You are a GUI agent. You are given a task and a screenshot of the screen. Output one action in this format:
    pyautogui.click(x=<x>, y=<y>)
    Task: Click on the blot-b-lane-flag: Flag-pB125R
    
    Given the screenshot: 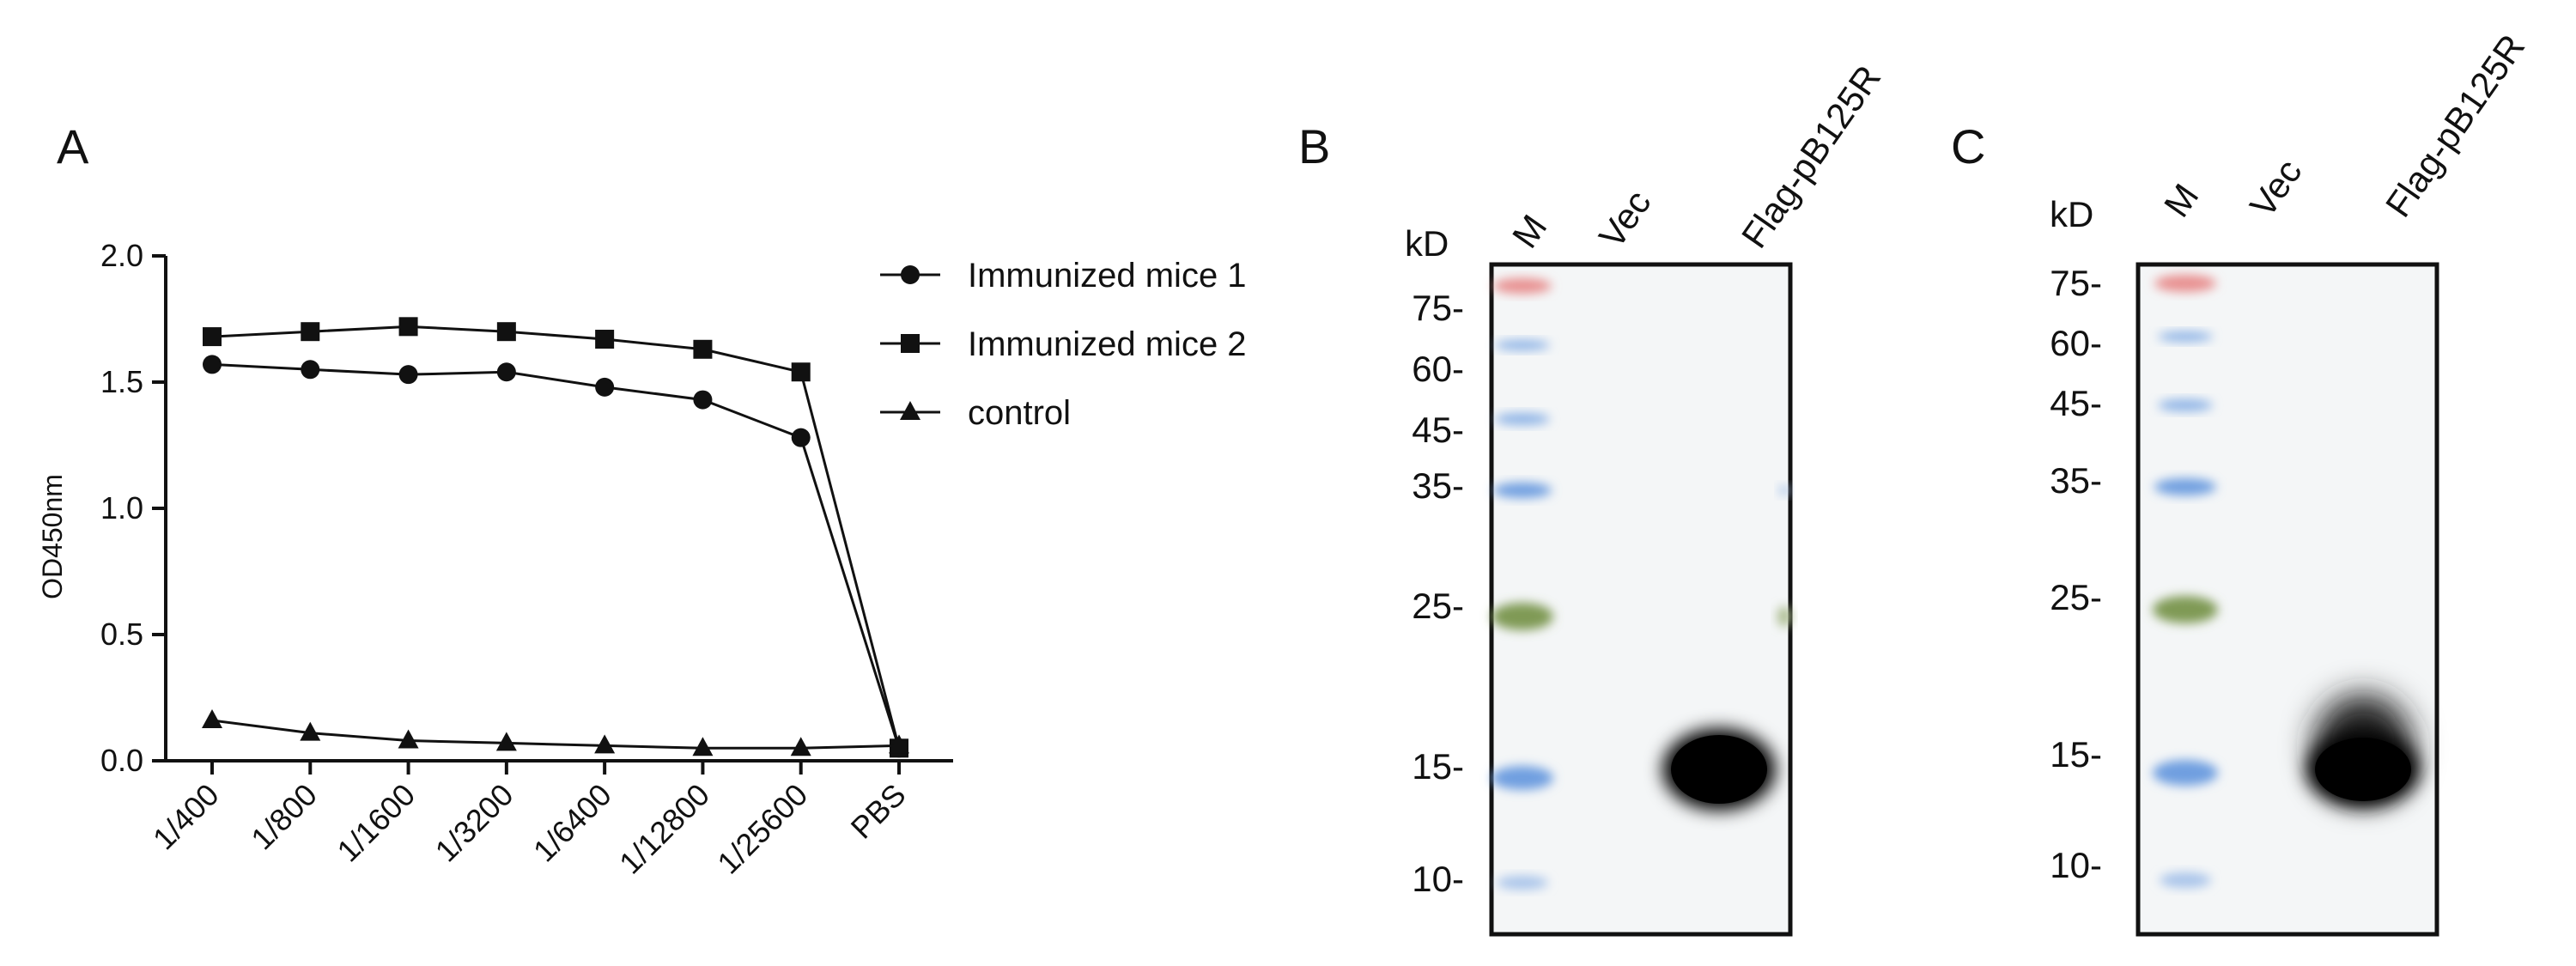 What is the action you would take?
    pyautogui.click(x=1811, y=156)
    